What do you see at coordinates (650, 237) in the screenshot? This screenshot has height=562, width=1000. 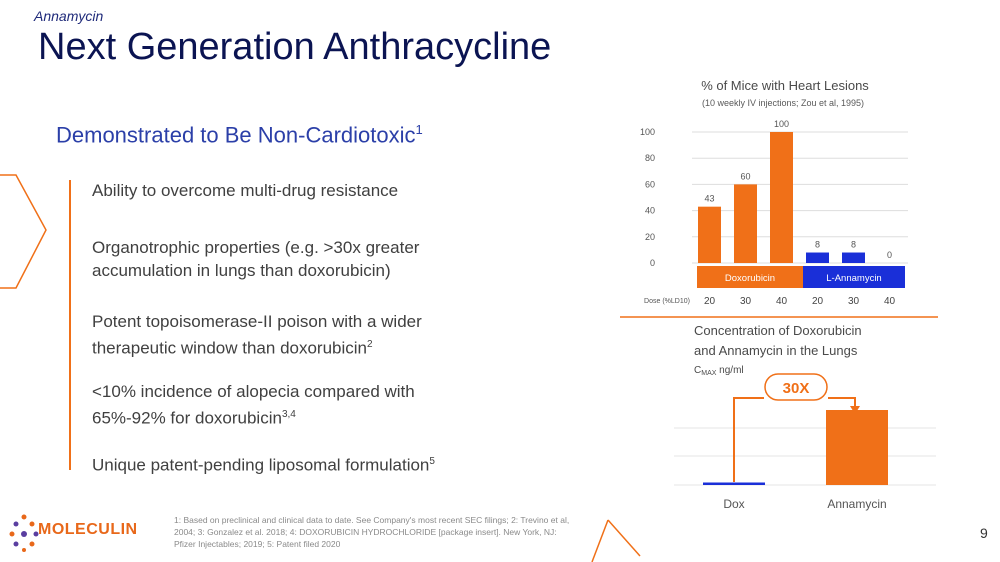 I see `y-tick-label: 20` at bounding box center [650, 237].